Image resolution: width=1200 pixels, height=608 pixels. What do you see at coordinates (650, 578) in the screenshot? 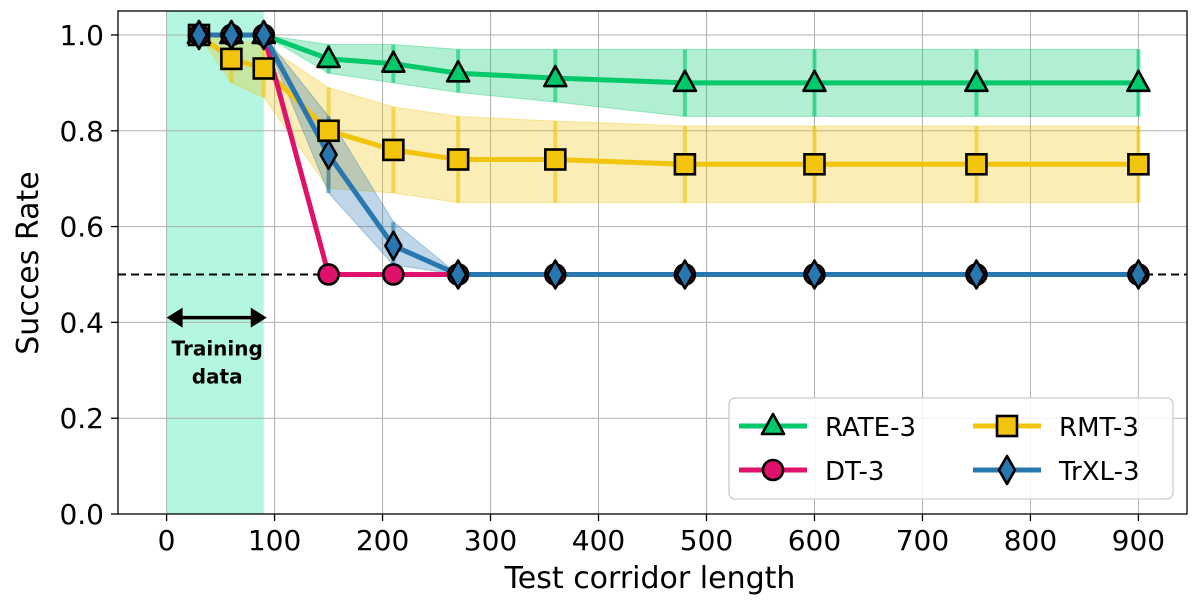
I see `x-axis-label: Test corridor length` at bounding box center [650, 578].